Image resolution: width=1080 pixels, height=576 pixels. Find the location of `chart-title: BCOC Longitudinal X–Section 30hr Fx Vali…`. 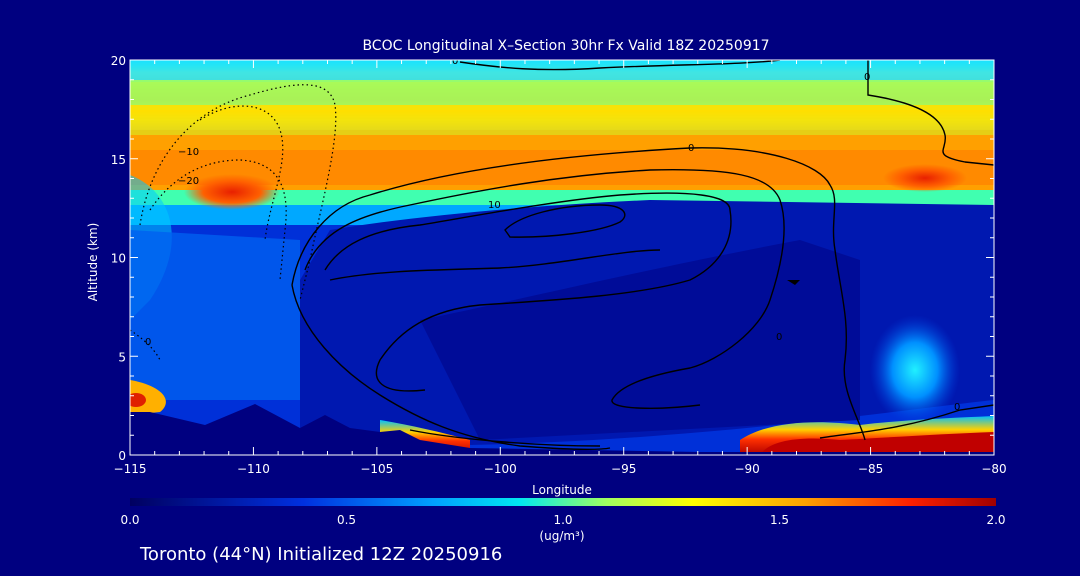

chart-title: BCOC Longitudinal X–Section 30hr Fx Vali… is located at coordinates (565, 46).